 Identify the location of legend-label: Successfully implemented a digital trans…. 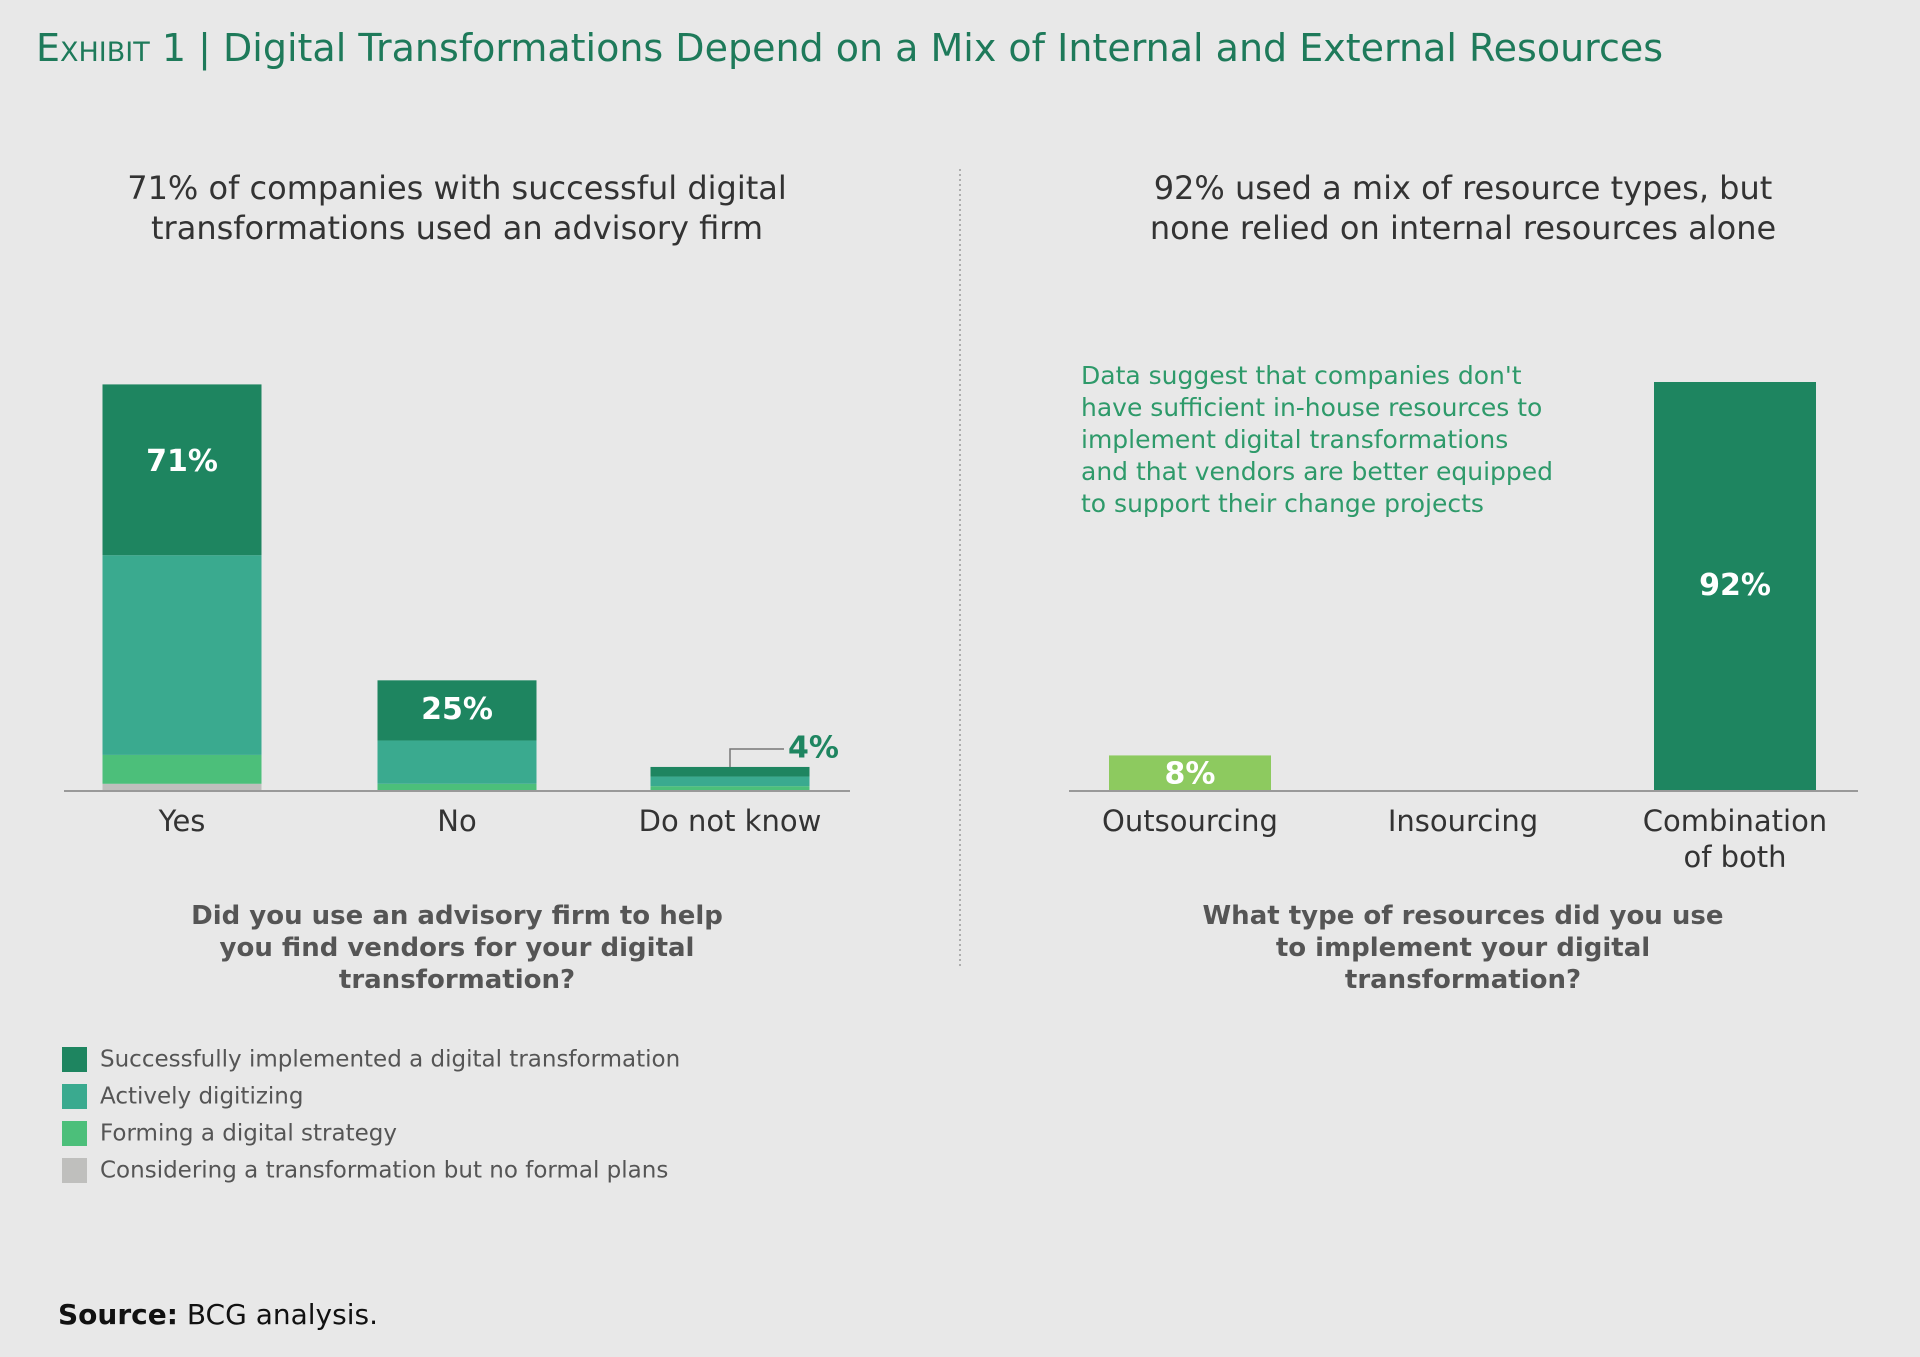
(390, 1060).